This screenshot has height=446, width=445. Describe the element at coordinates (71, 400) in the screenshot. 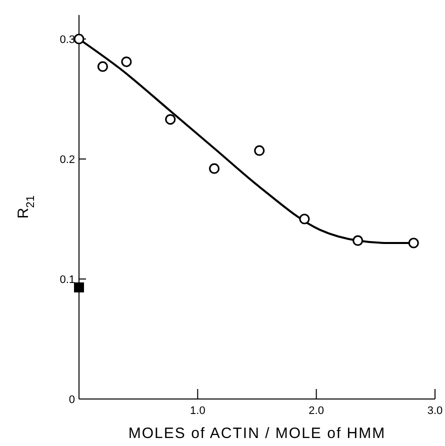

I see `y-tick-label: 0` at that location.